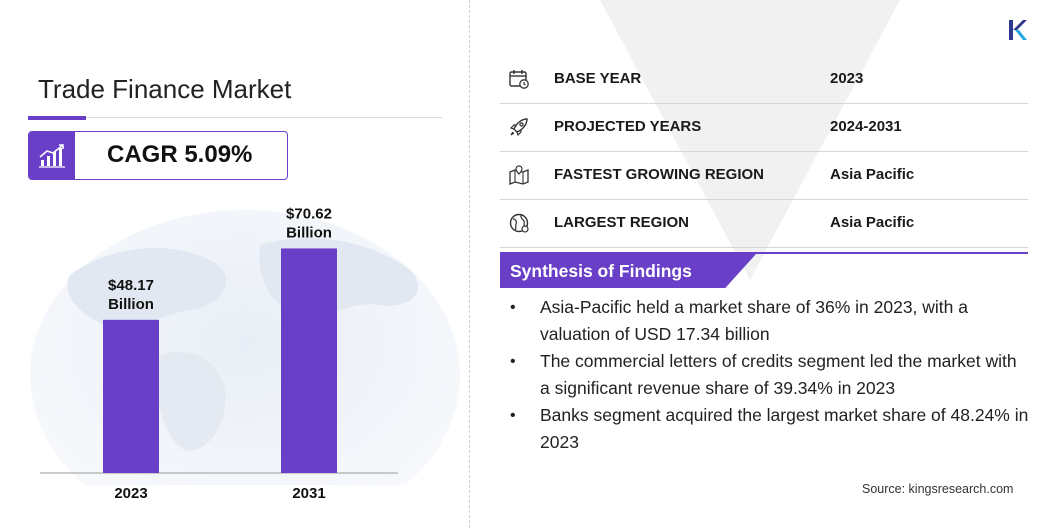 This screenshot has height=528, width=1056. What do you see at coordinates (847, 78) in the screenshot?
I see `info-value: 2023` at bounding box center [847, 78].